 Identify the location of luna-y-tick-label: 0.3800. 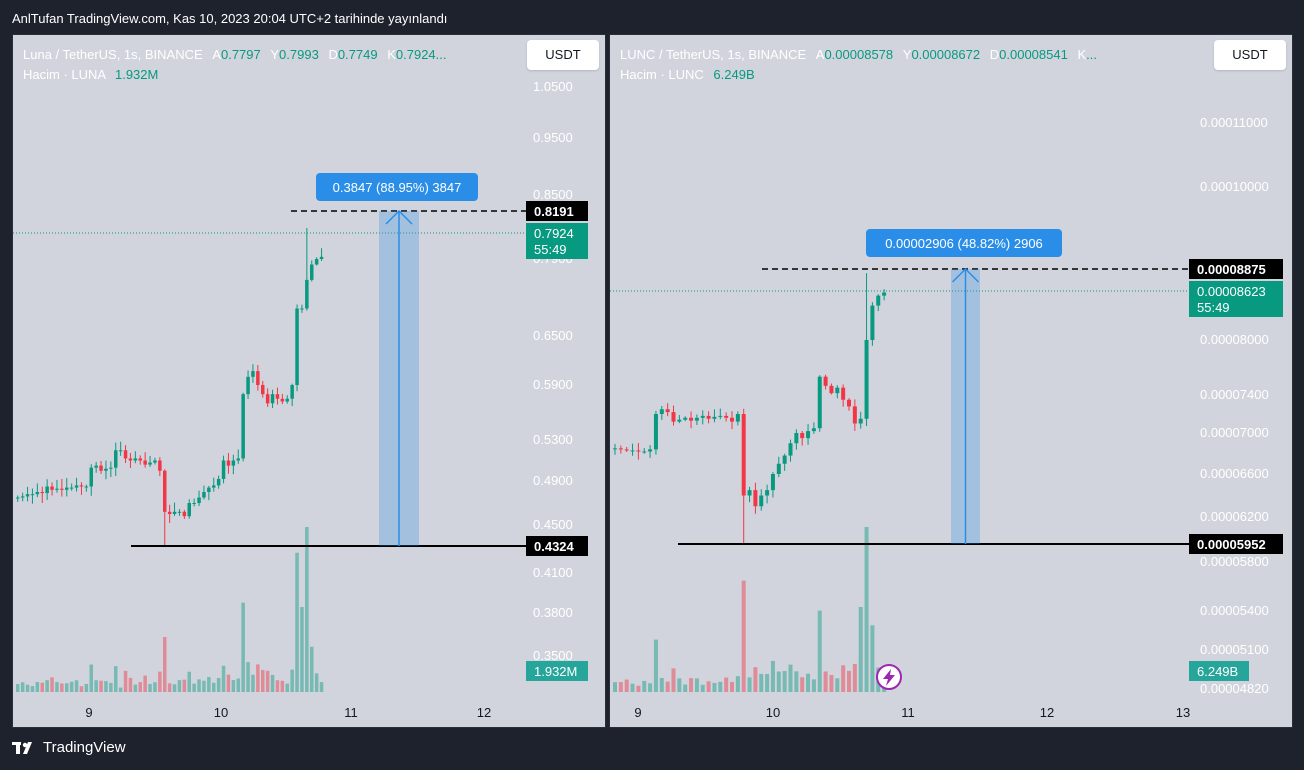
(553, 612).